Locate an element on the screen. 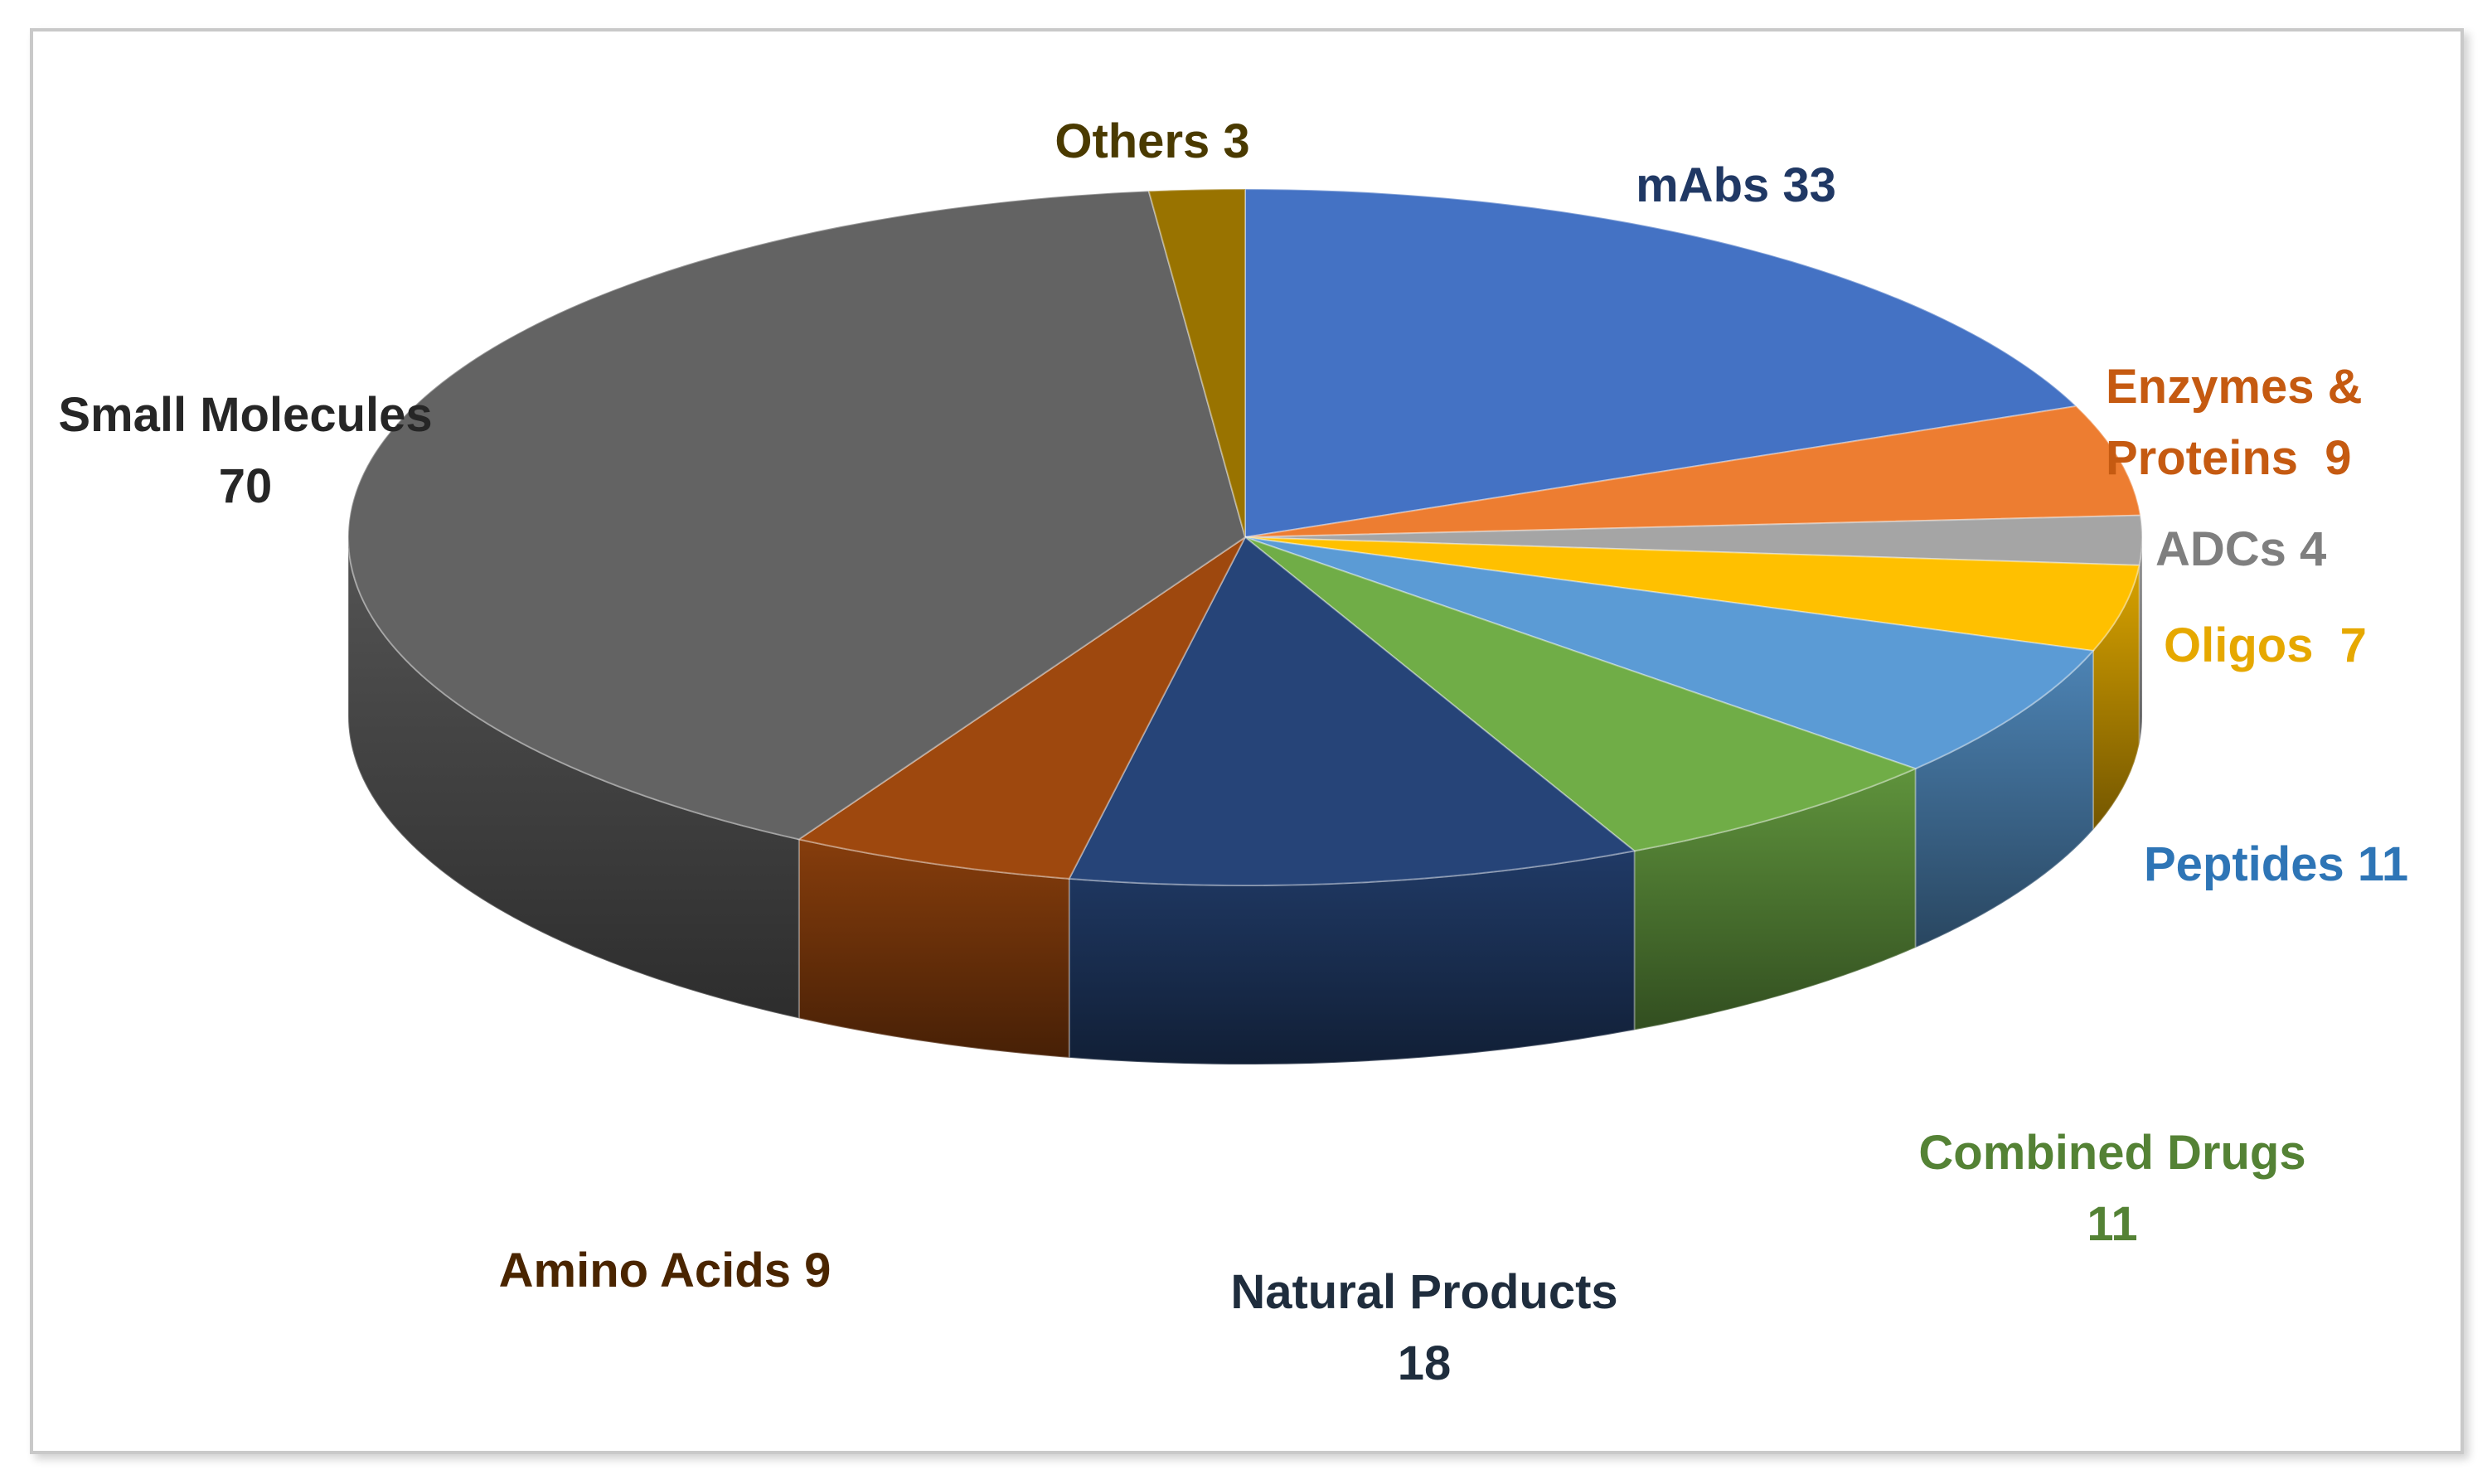  slice-label-small-molecules: Small Molecules 70 is located at coordinates (245, 451).